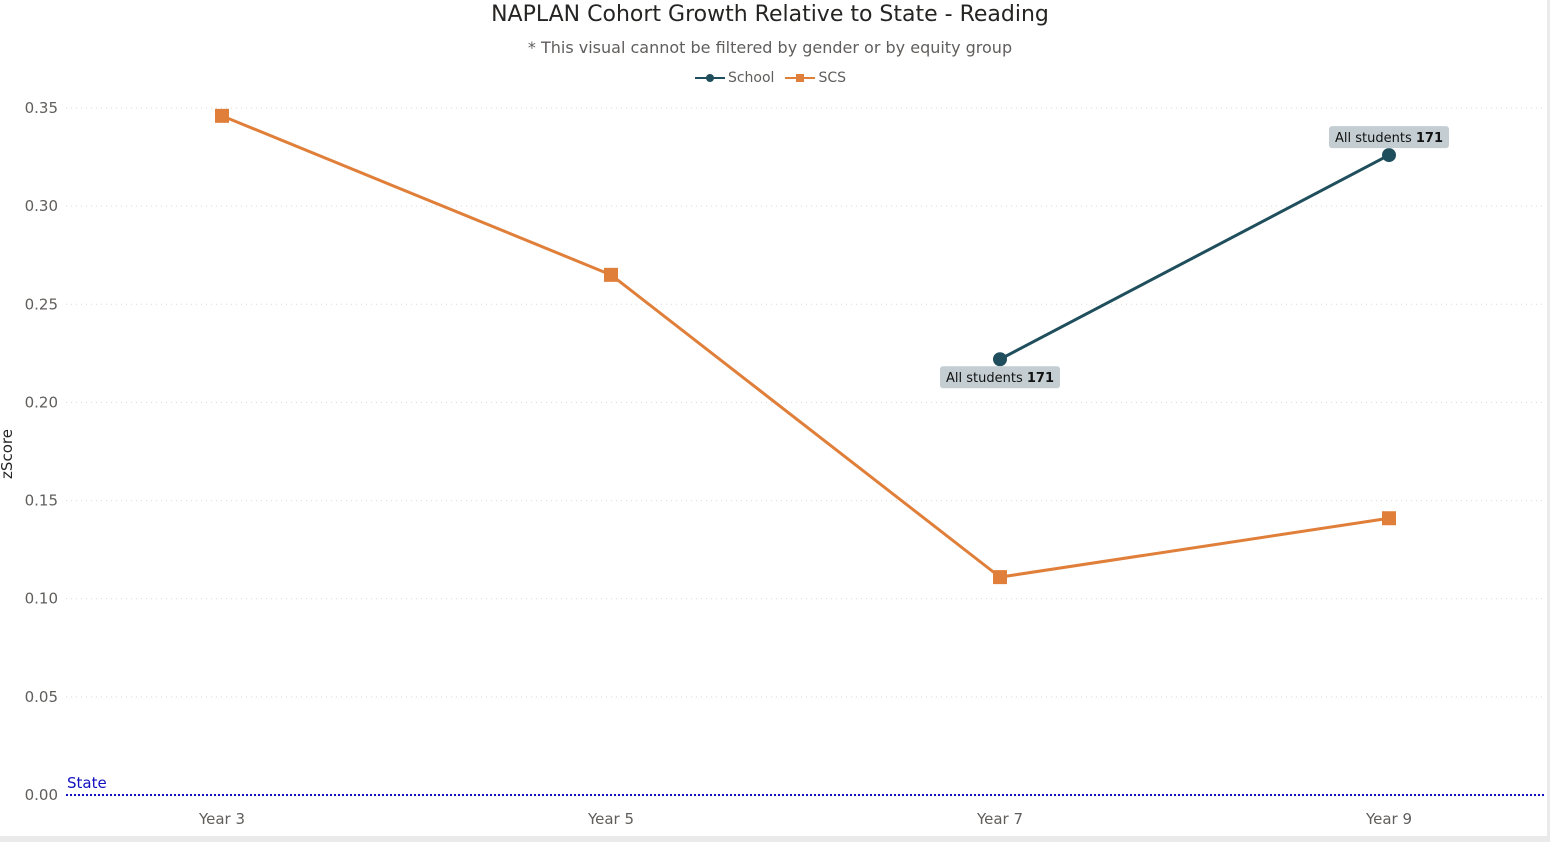  What do you see at coordinates (610, 819) in the screenshot?
I see `x-tick-label: Year 5` at bounding box center [610, 819].